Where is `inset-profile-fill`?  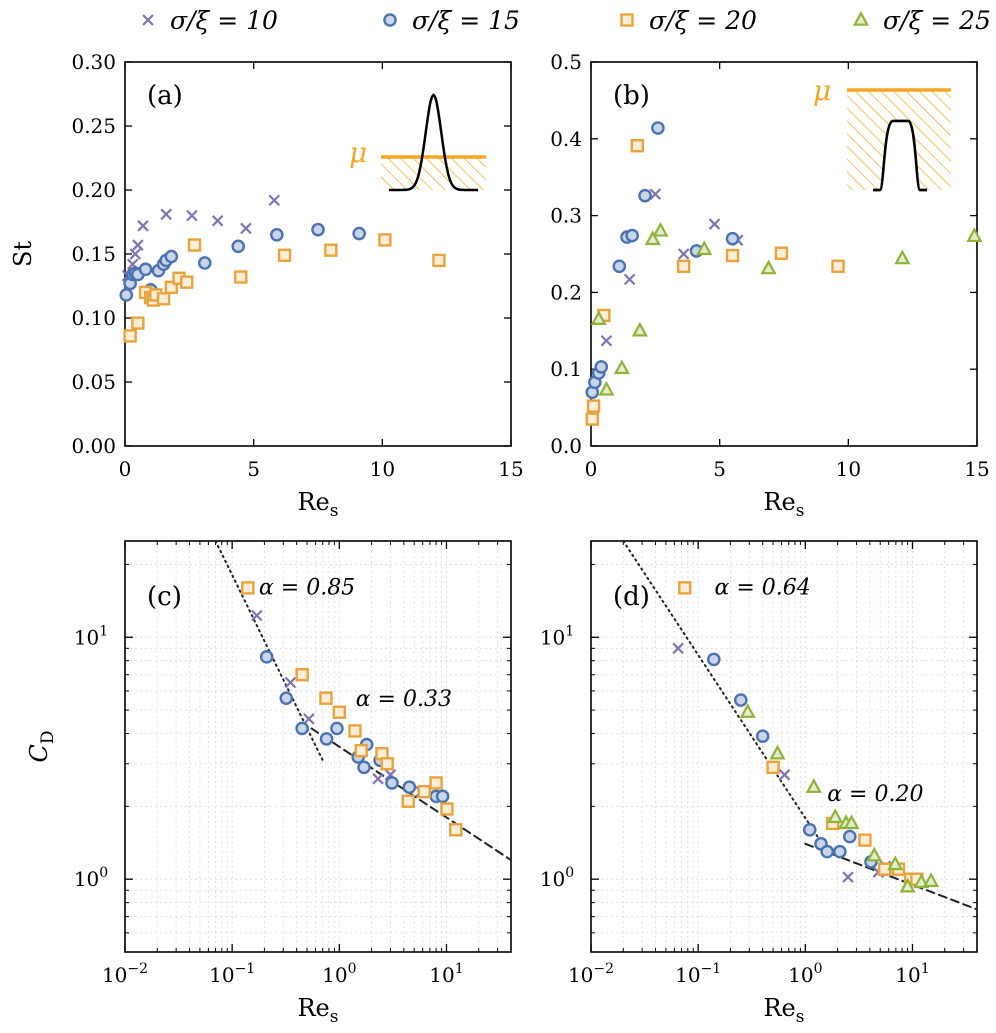
inset-profile-fill is located at coordinates (900, 155).